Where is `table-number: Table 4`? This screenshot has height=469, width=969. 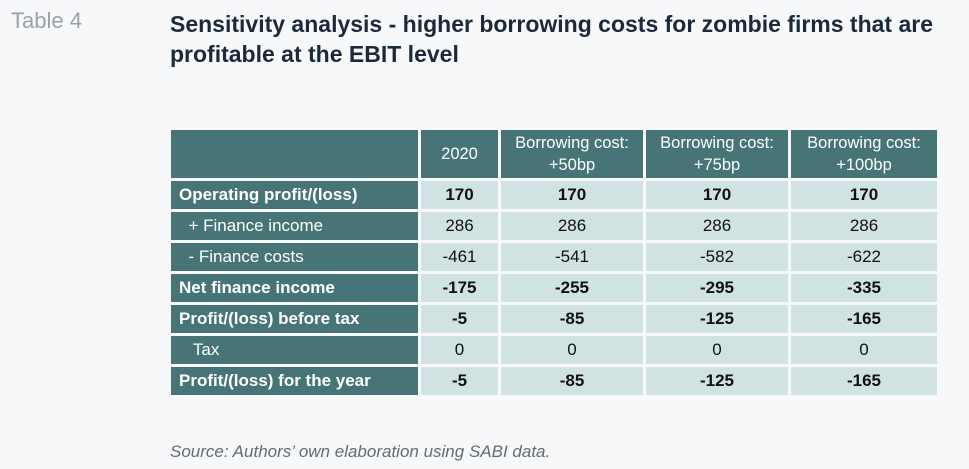 table-number: Table 4 is located at coordinates (46, 20).